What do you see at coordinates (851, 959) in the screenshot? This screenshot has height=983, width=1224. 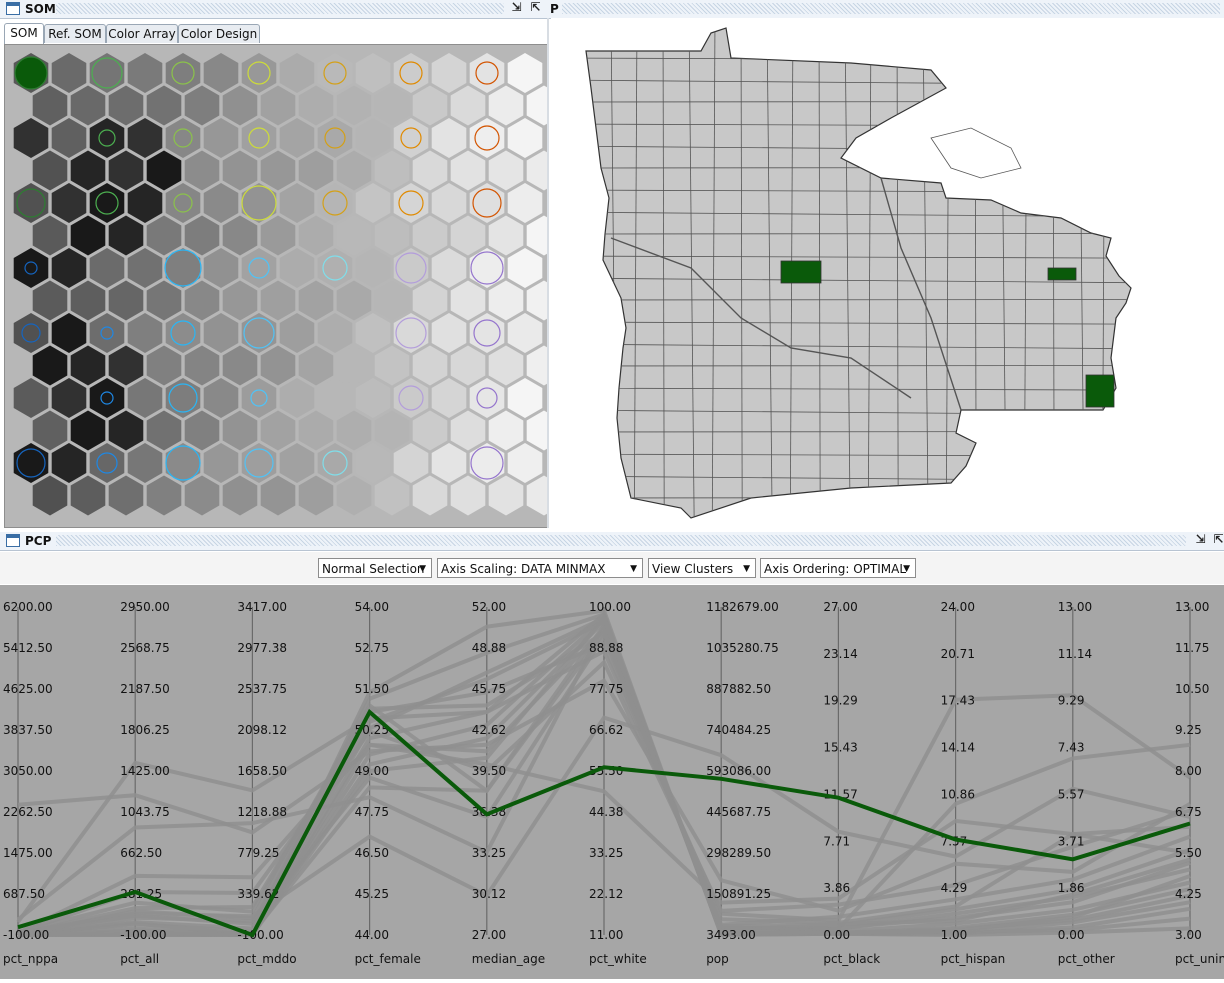 I see `axis-name-label: pct_black` at bounding box center [851, 959].